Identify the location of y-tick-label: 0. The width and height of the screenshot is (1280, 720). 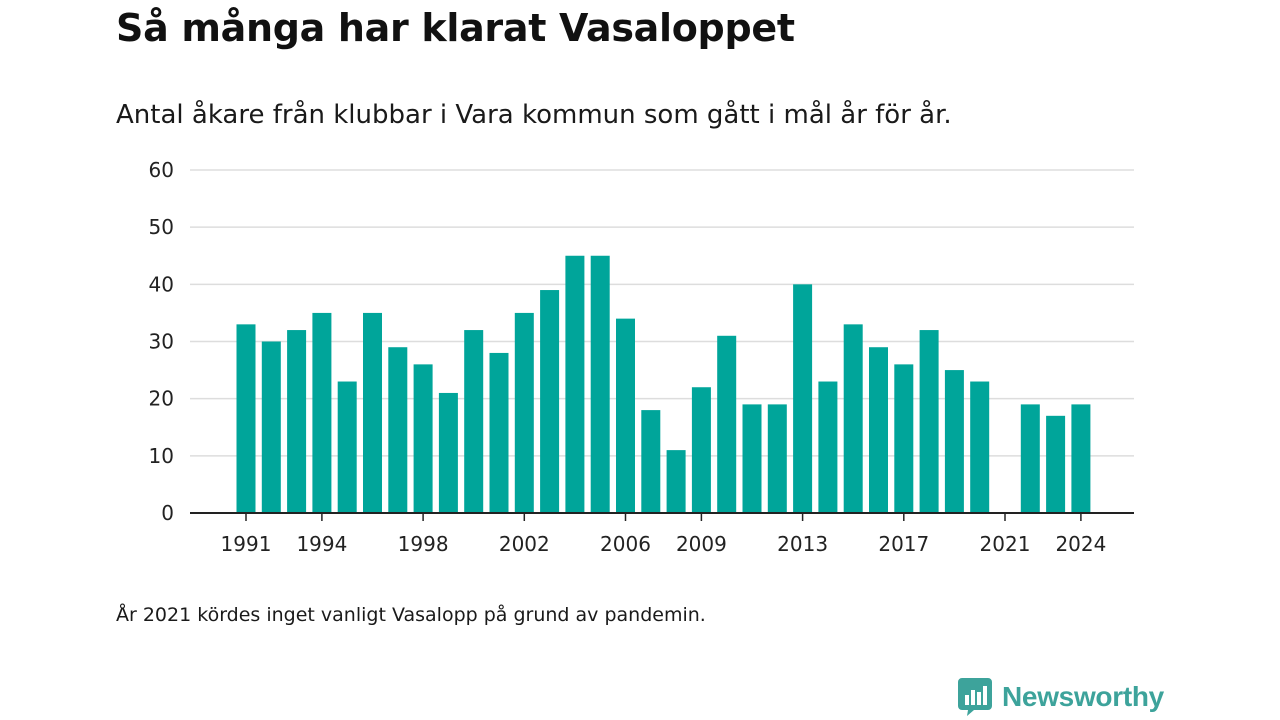
(167, 513).